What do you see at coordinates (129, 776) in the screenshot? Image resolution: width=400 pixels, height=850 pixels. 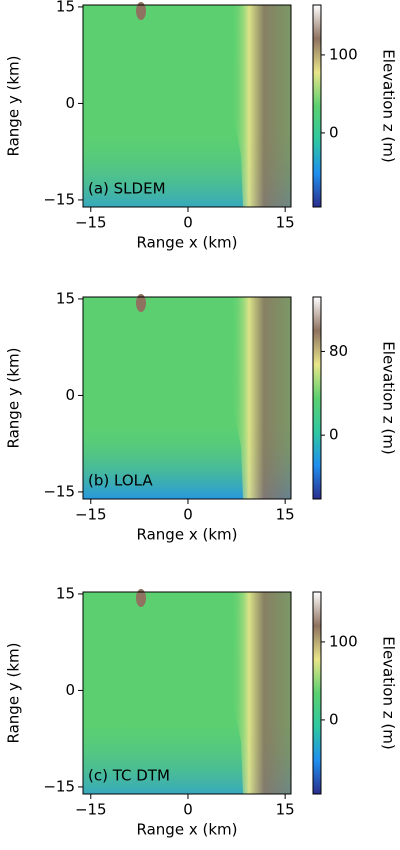 I see `annotation: (c) TC DTM` at bounding box center [129, 776].